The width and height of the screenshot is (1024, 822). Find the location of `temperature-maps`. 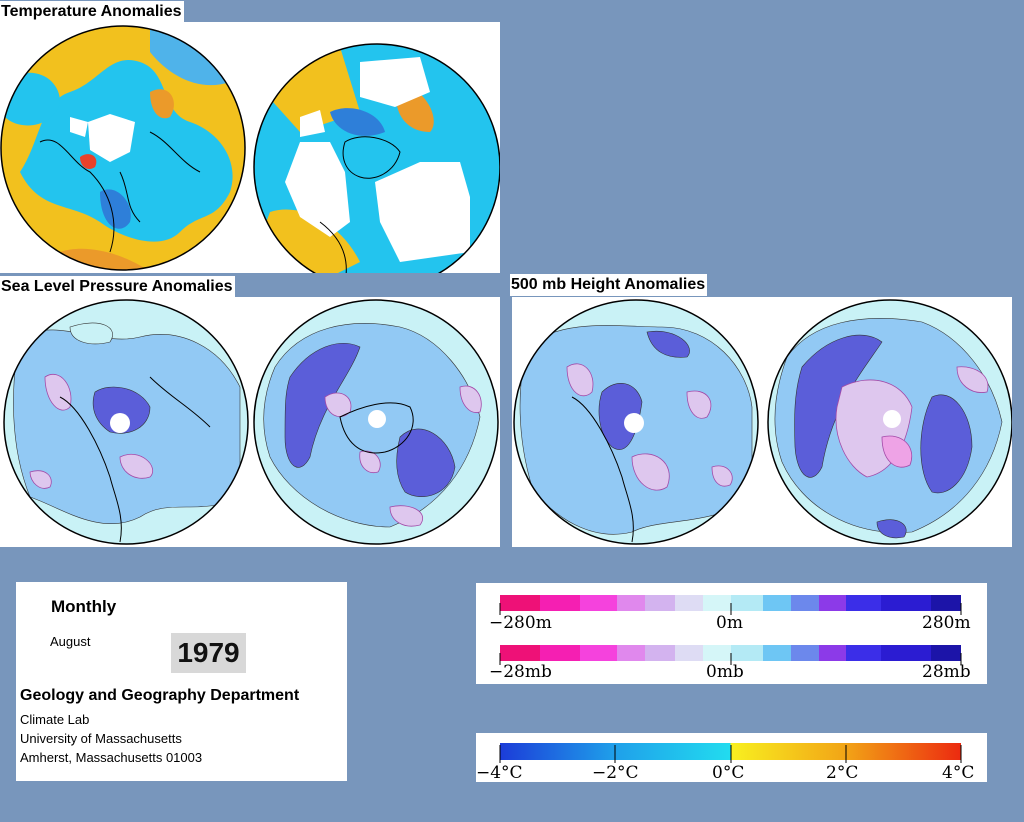

temperature-maps is located at coordinates (250, 149).